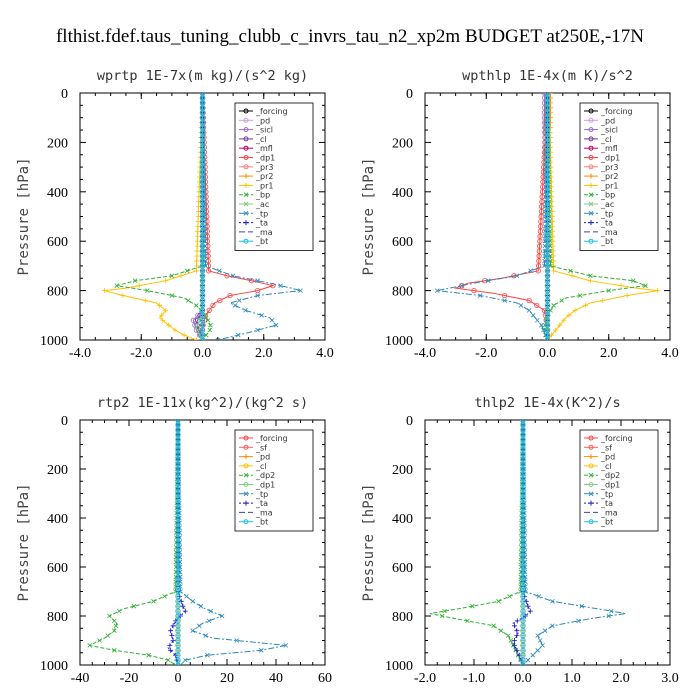  I want to click on x-tick-label: -4.0, so click(80, 353).